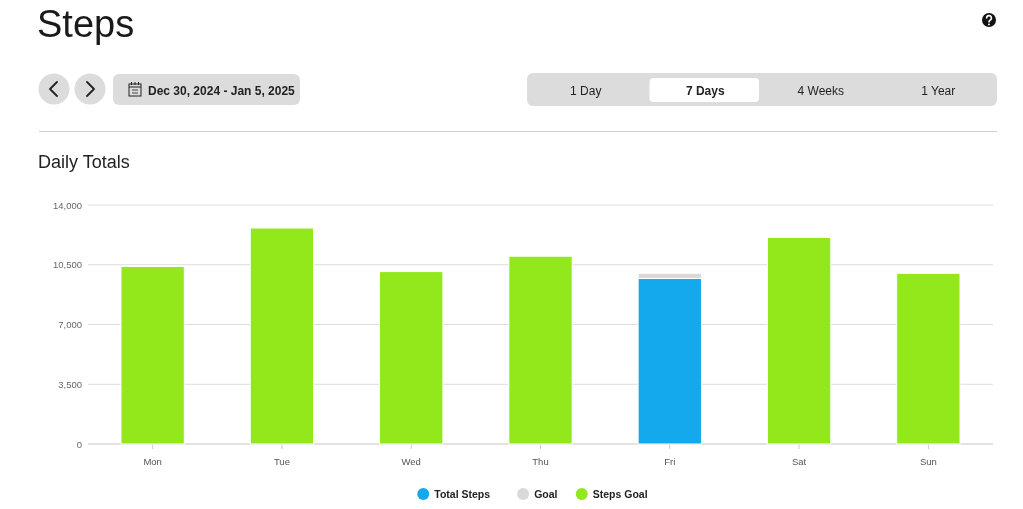 Image resolution: width=1023 pixels, height=509 pixels. I want to click on y-tick-label: 0, so click(79, 444).